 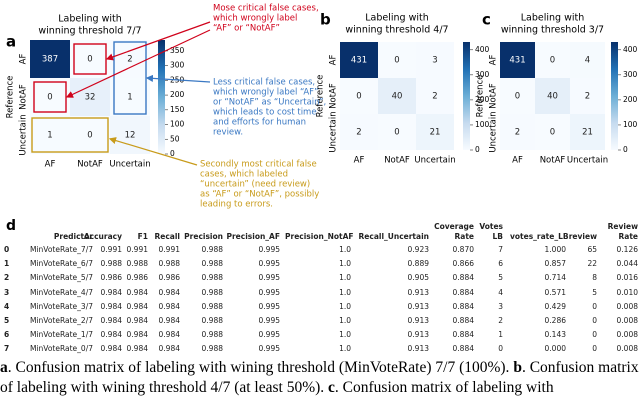 I want to click on table-header: Recall_Uncertain, so click(x=393, y=236).